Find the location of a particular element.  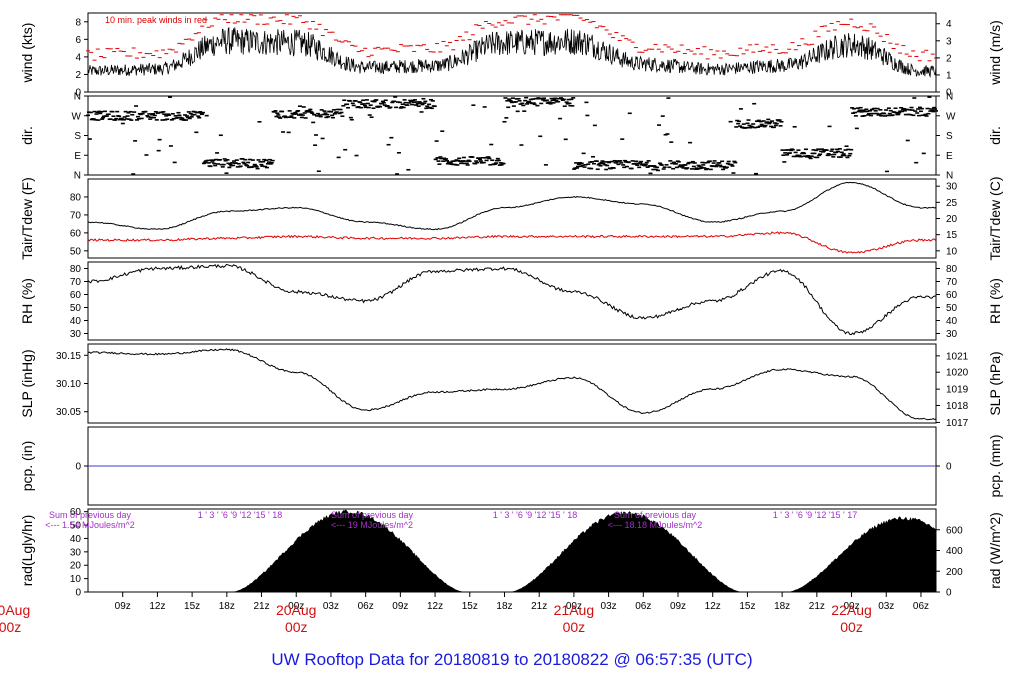

temp-ylabel-right: Tair/Tdew (C) is located at coordinates (995, 218).